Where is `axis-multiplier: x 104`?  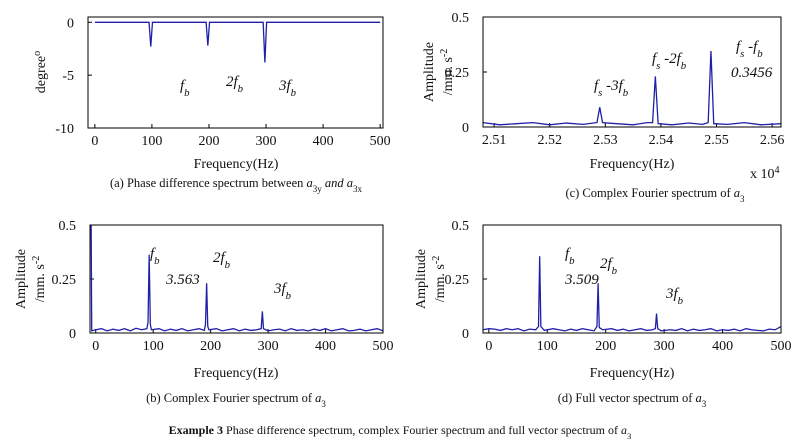 axis-multiplier: x 104 is located at coordinates (765, 174).